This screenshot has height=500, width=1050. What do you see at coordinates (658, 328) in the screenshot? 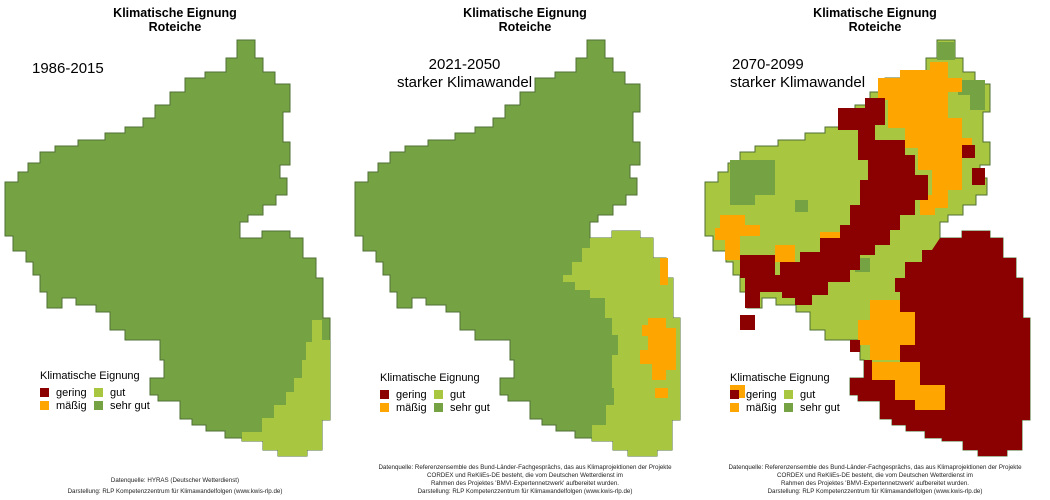
I see `region-maessig` at bounding box center [658, 328].